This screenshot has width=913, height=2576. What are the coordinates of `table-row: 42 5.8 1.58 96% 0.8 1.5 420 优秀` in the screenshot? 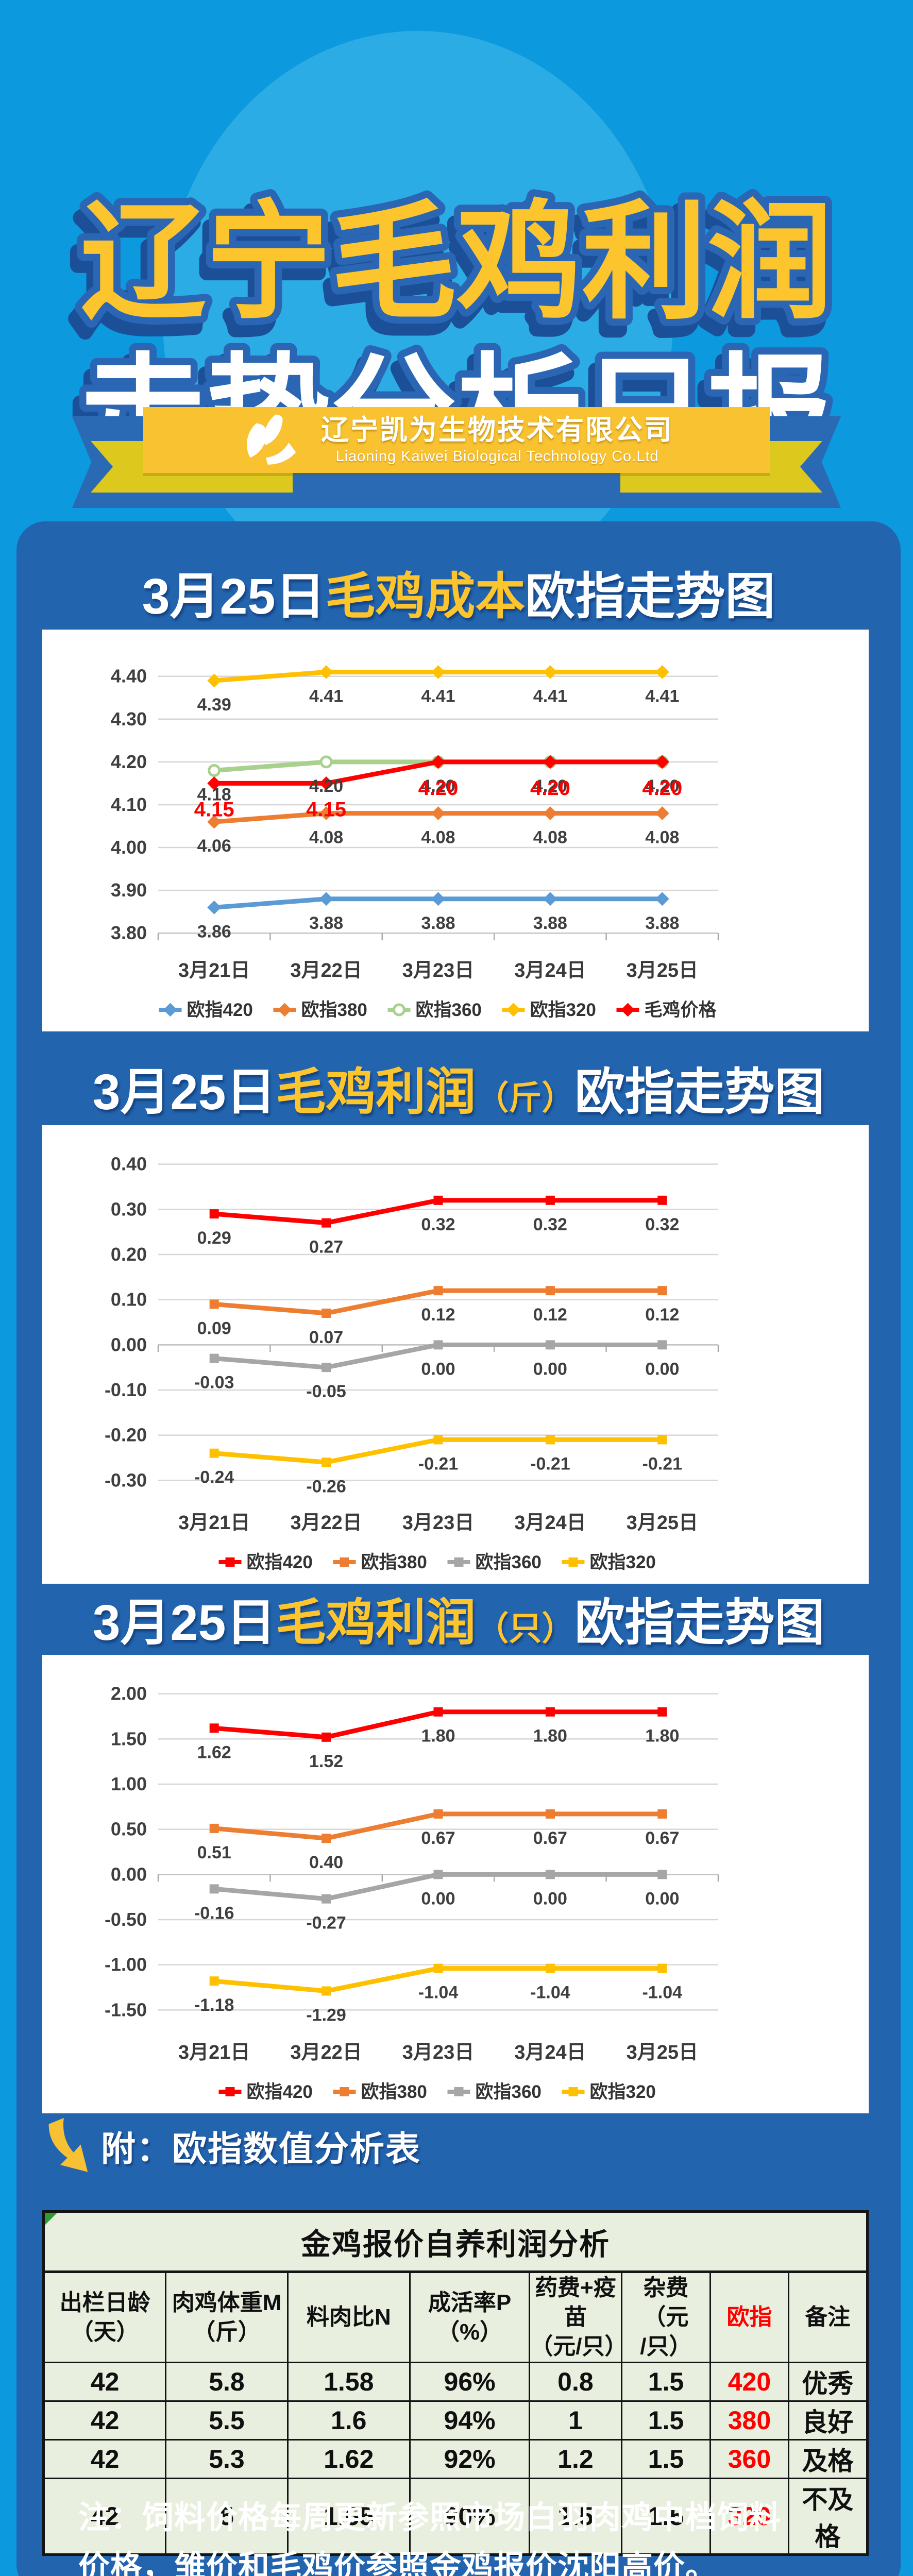 It's located at (455, 2381).